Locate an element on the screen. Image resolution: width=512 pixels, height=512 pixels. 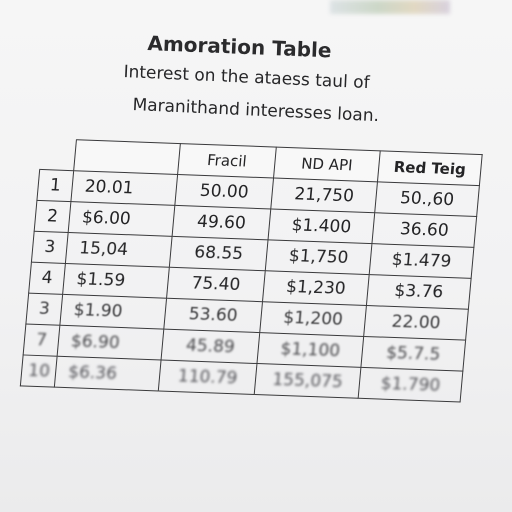
table-cell: $1,230 is located at coordinates (316, 288).